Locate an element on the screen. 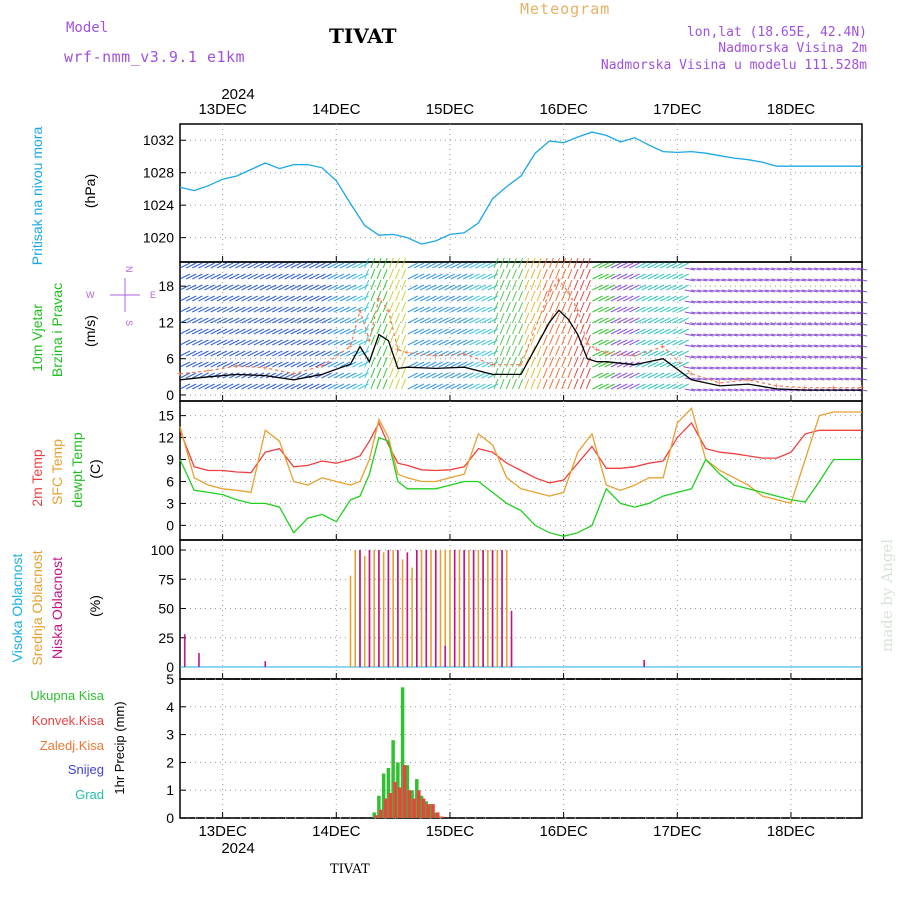  gust-marker: + is located at coordinates (548, 292).